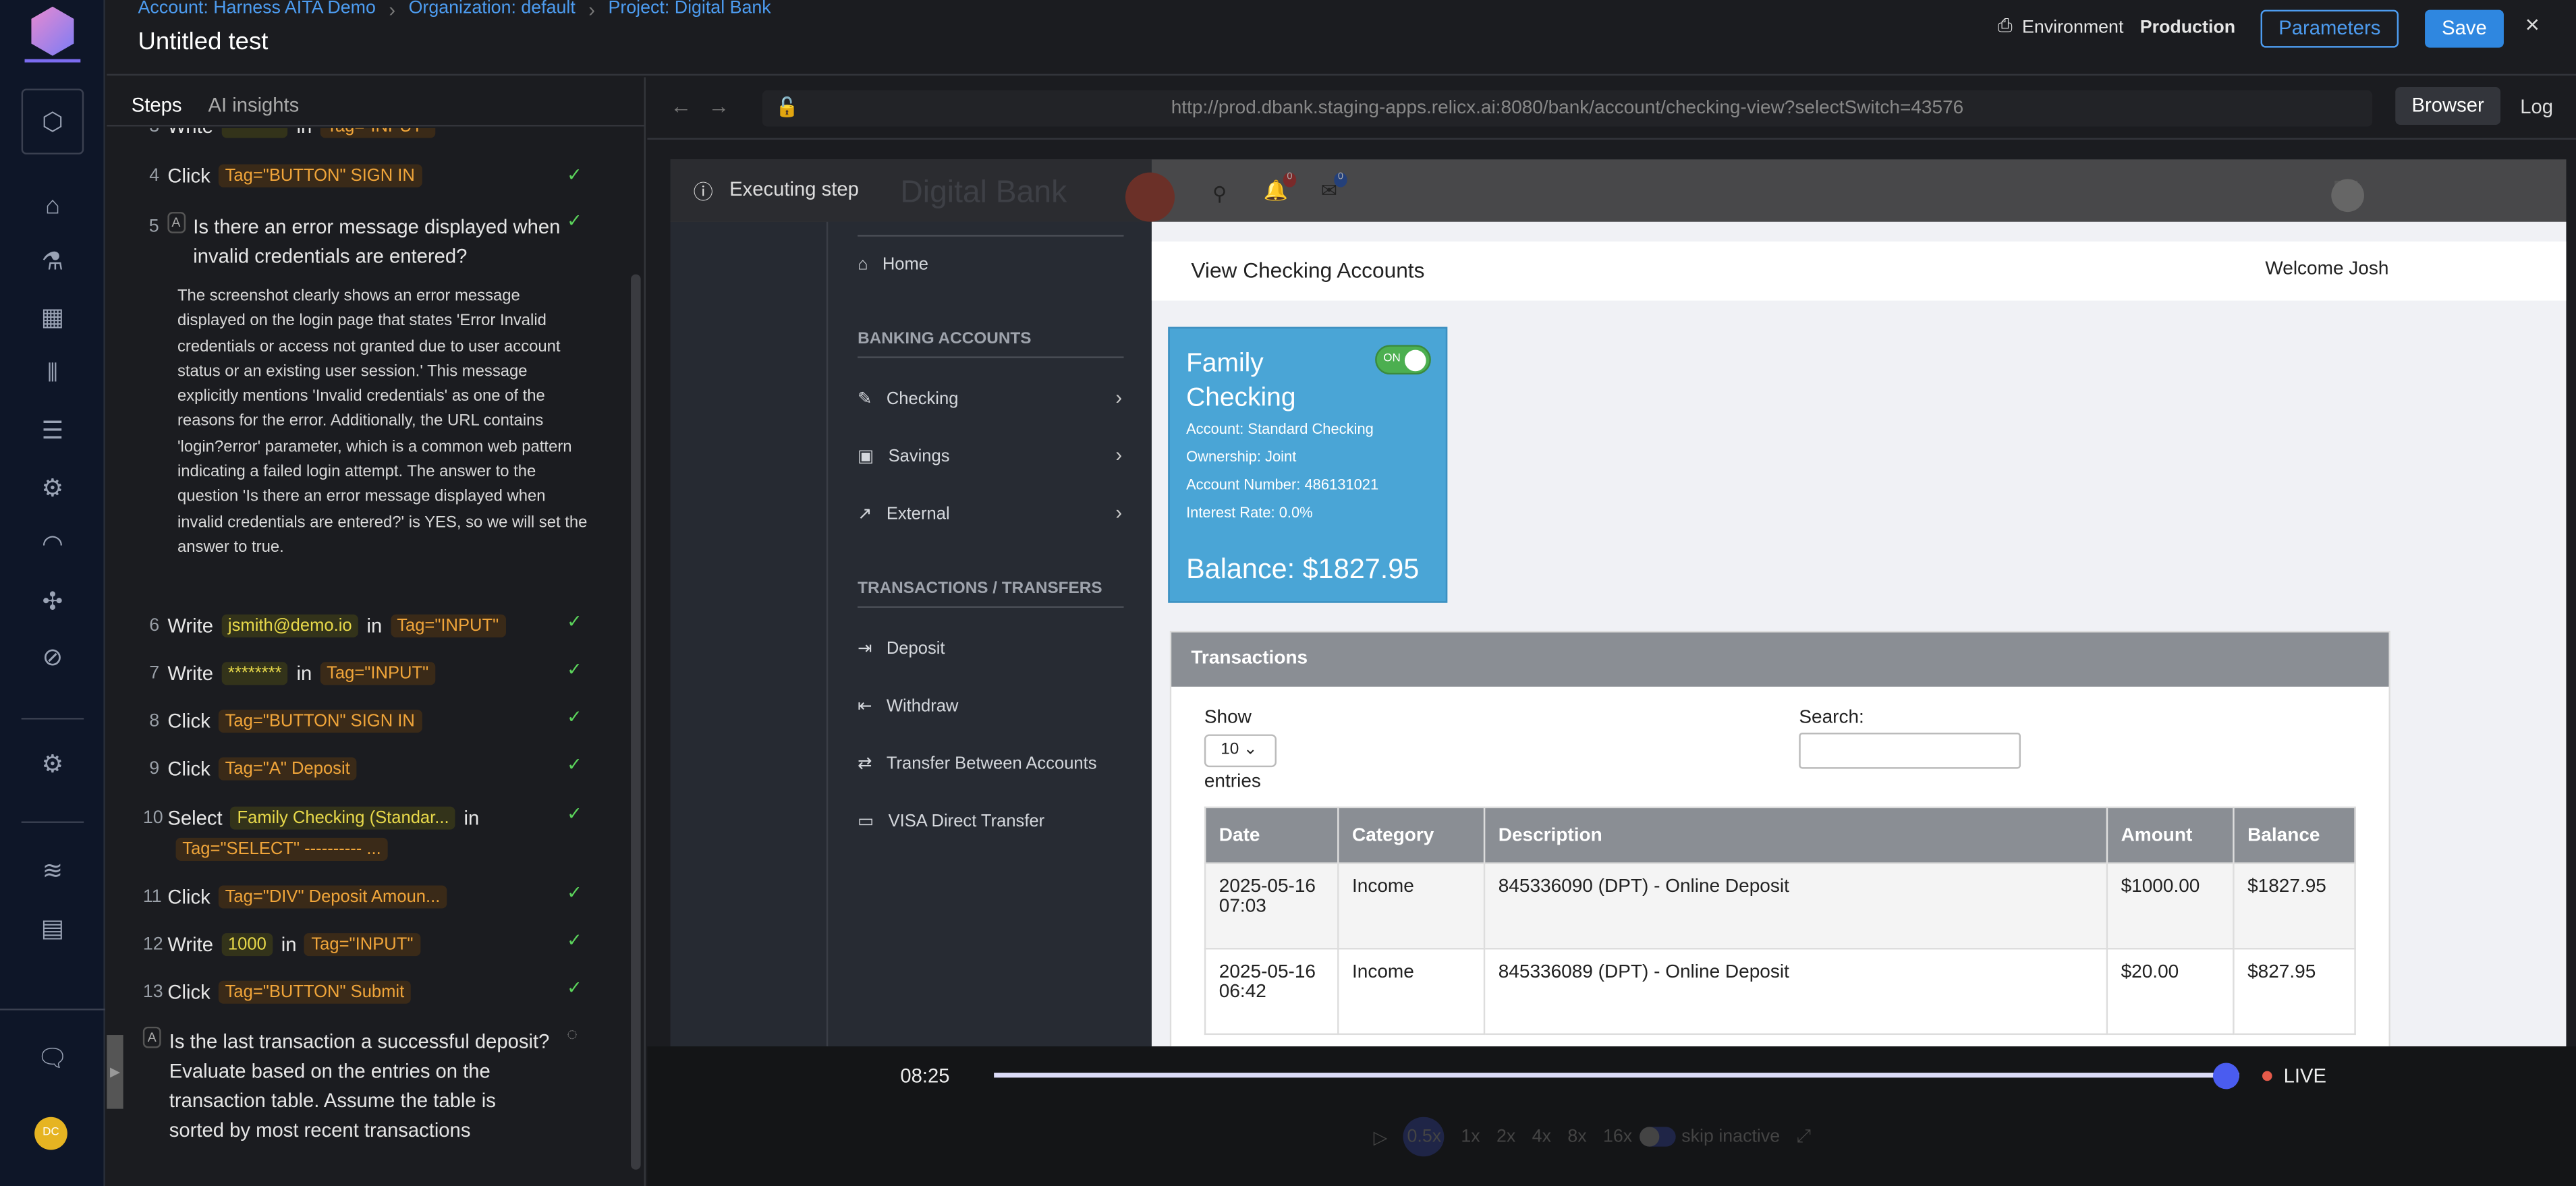 The image size is (2576, 1186). I want to click on interest-rate: Interest Rate: 0.0%, so click(1249, 512).